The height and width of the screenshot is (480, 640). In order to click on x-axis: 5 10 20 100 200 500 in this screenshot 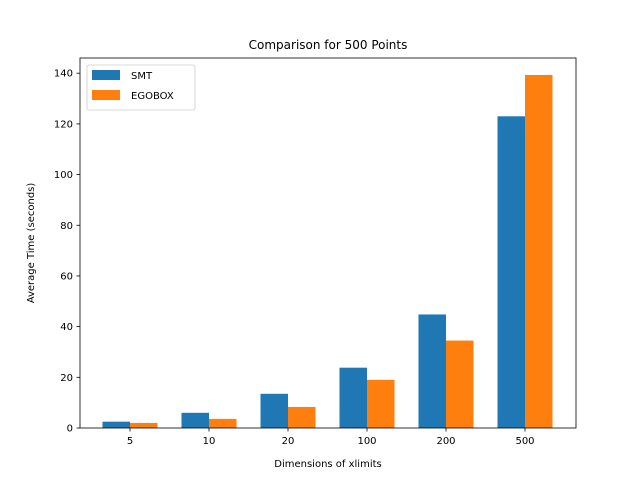, I will do `click(331, 437)`.